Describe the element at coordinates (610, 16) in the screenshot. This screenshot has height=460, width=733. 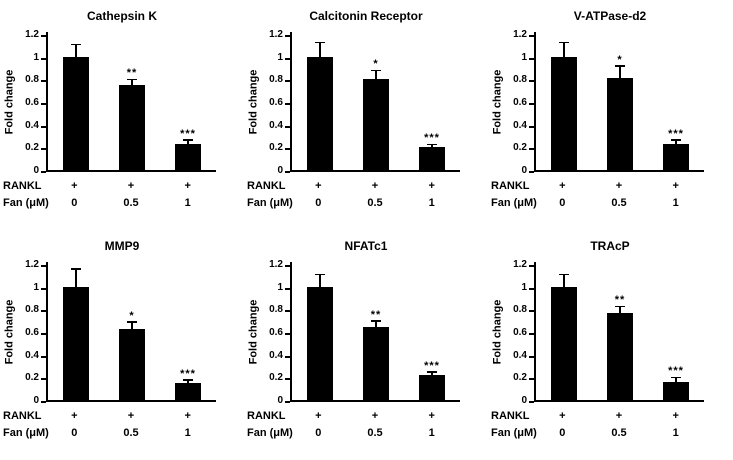
I see `chart-title: V-ATPase-d2` at that location.